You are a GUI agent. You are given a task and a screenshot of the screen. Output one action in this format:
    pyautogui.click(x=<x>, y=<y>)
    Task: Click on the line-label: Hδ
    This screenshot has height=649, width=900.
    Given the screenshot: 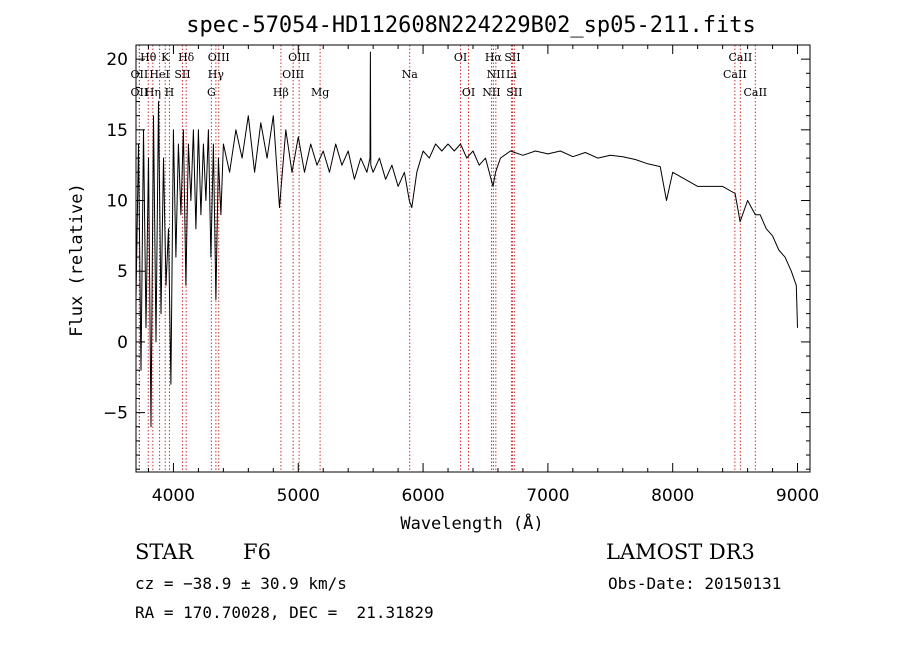 What is the action you would take?
    pyautogui.click(x=186, y=57)
    